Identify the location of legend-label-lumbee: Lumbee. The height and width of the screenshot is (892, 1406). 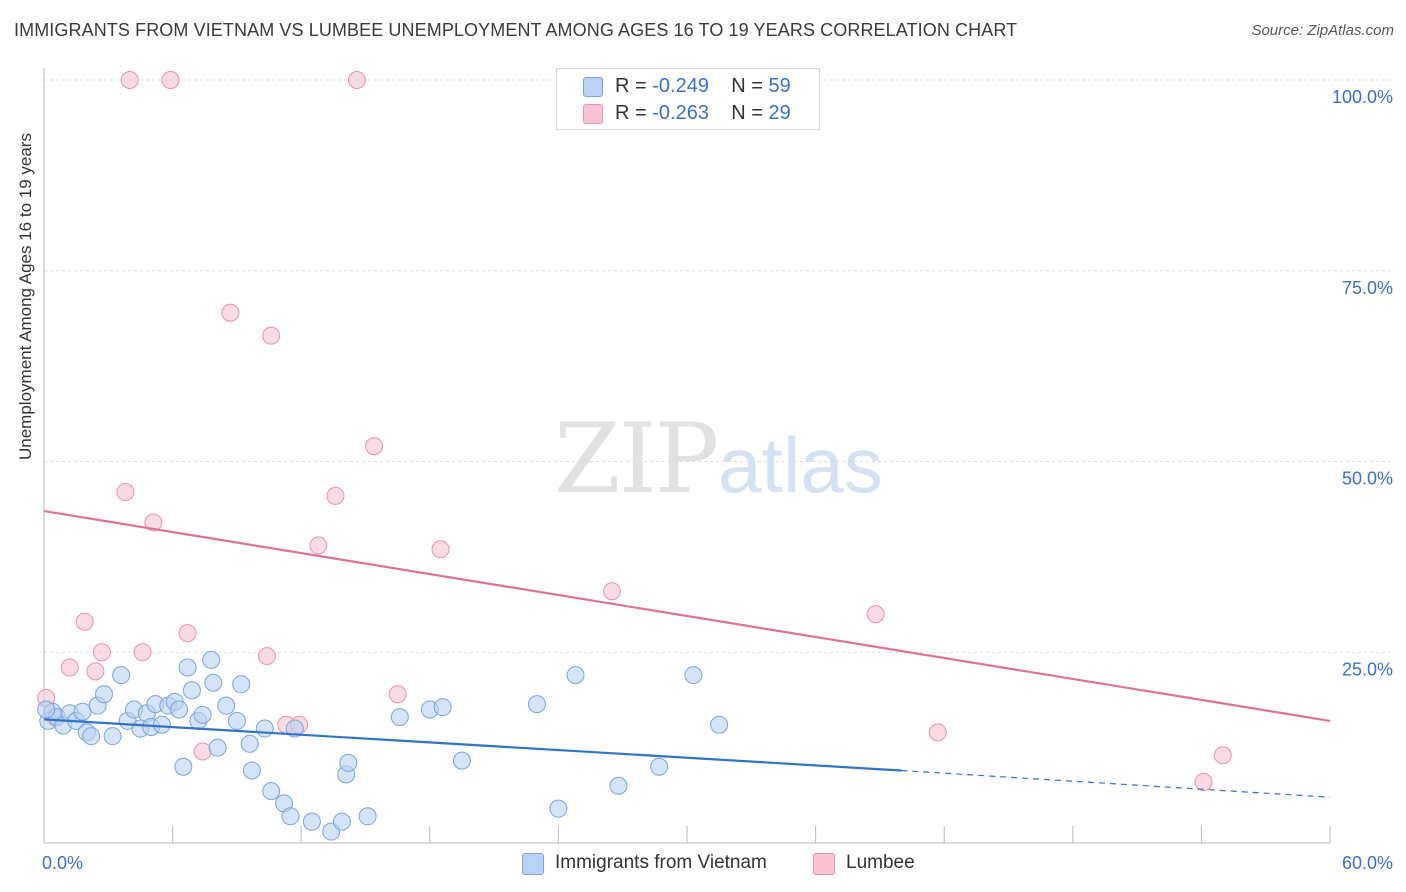
(880, 862).